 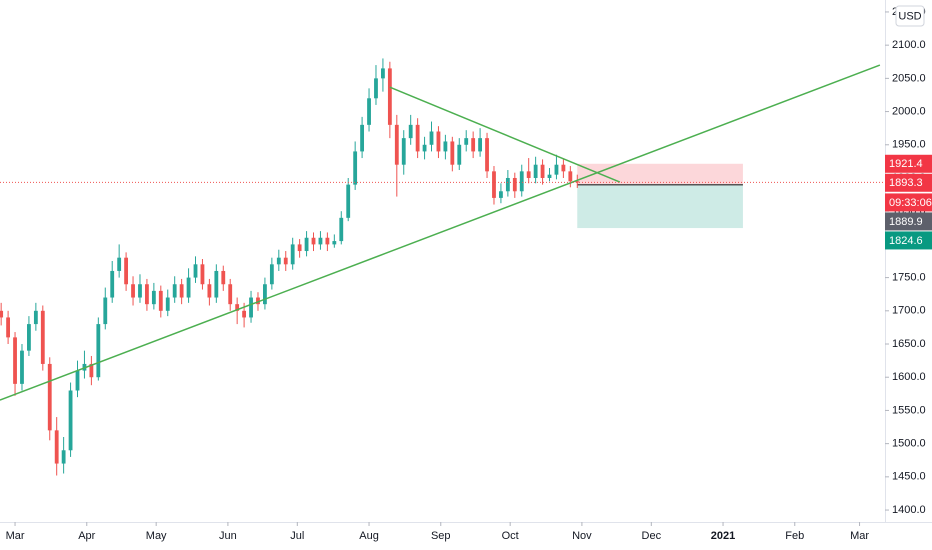 What do you see at coordinates (441, 536) in the screenshot?
I see `x-tick-label: Sep` at bounding box center [441, 536].